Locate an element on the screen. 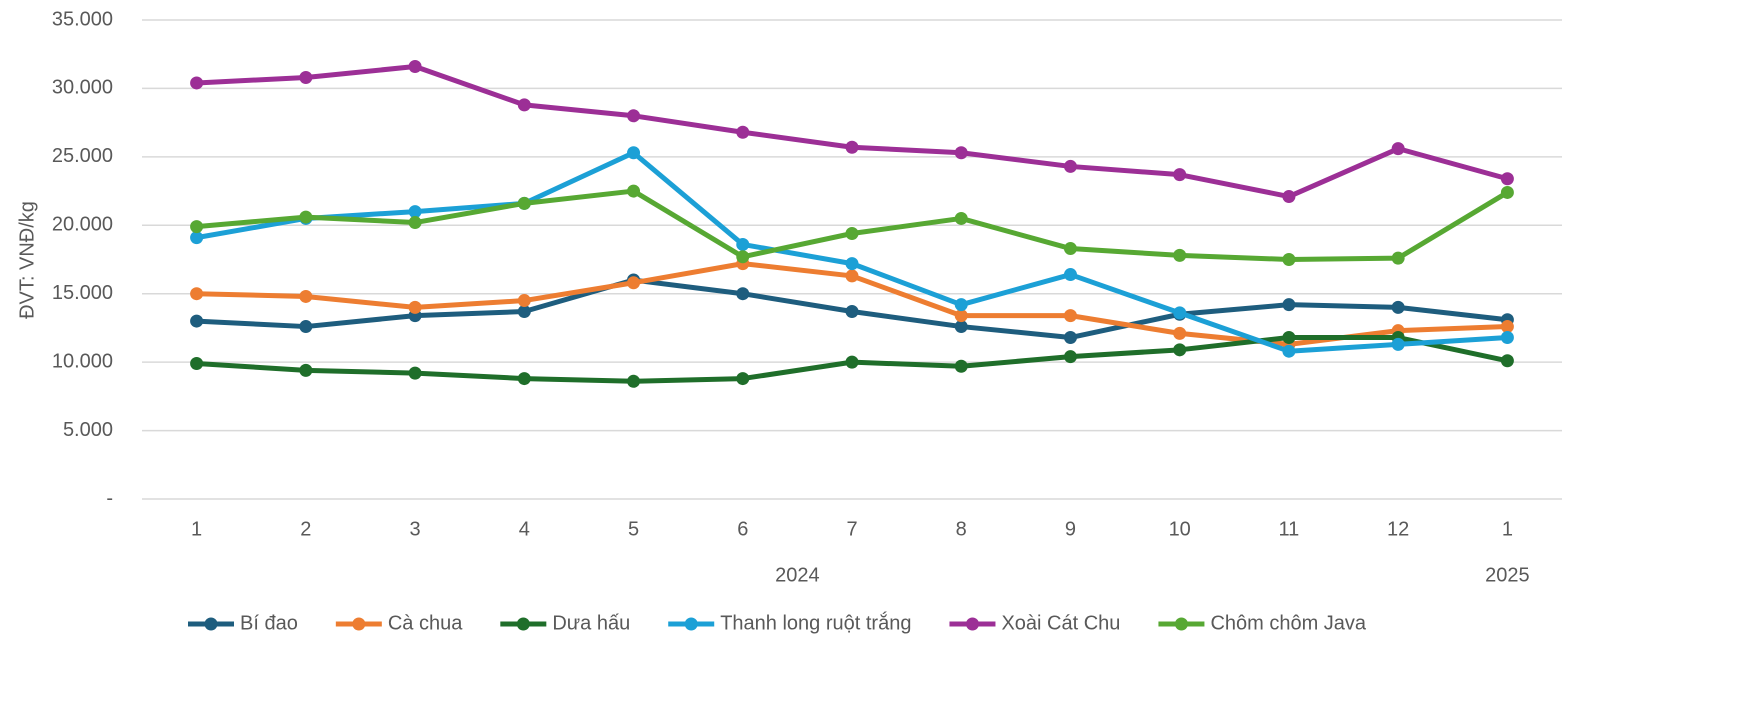 The image size is (1764, 718). x-group-label: 2025 is located at coordinates (1507, 575).